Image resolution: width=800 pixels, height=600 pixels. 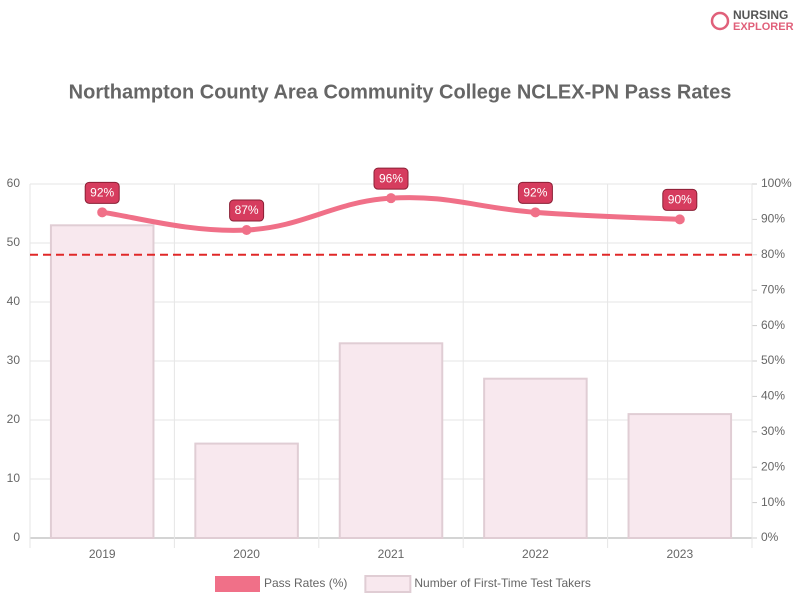 I want to click on logo: NURSING EXPLORER, so click(x=752, y=20).